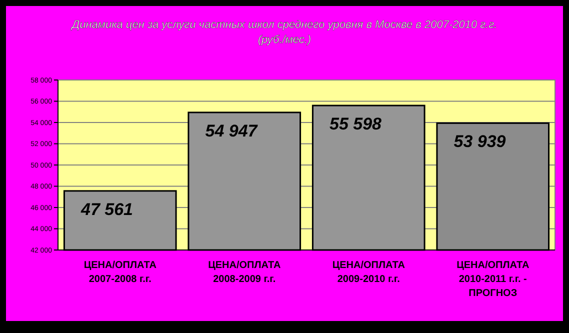 Image resolution: width=569 pixels, height=333 pixels. What do you see at coordinates (368, 272) in the screenshot?
I see `x-tick-label: ЦЕНА/ОПЛАТА 2009-2010 г.г.` at bounding box center [368, 272].